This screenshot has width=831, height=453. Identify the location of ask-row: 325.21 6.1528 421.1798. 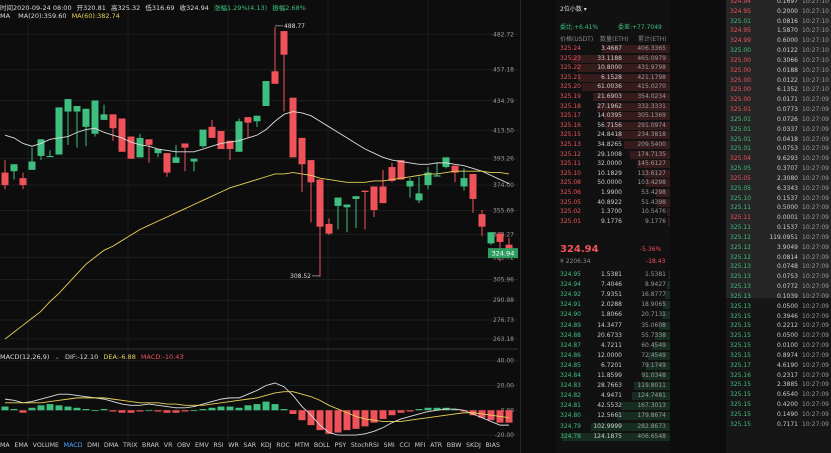
(613, 78).